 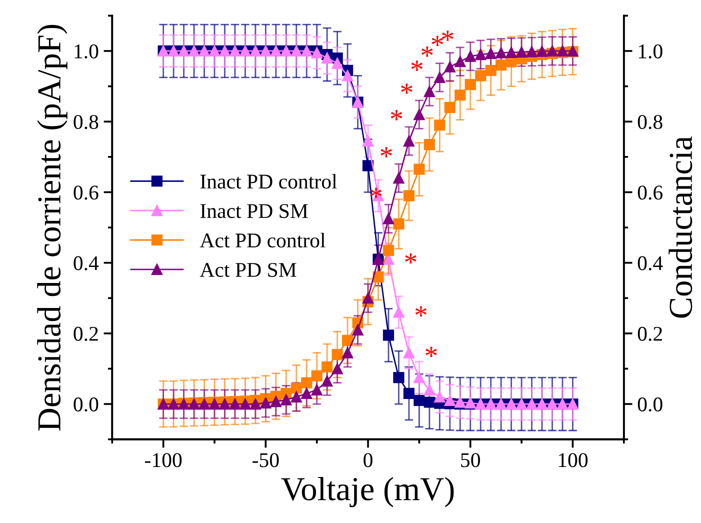 I want to click on y2-tick-label: 0.2, so click(x=650, y=333).